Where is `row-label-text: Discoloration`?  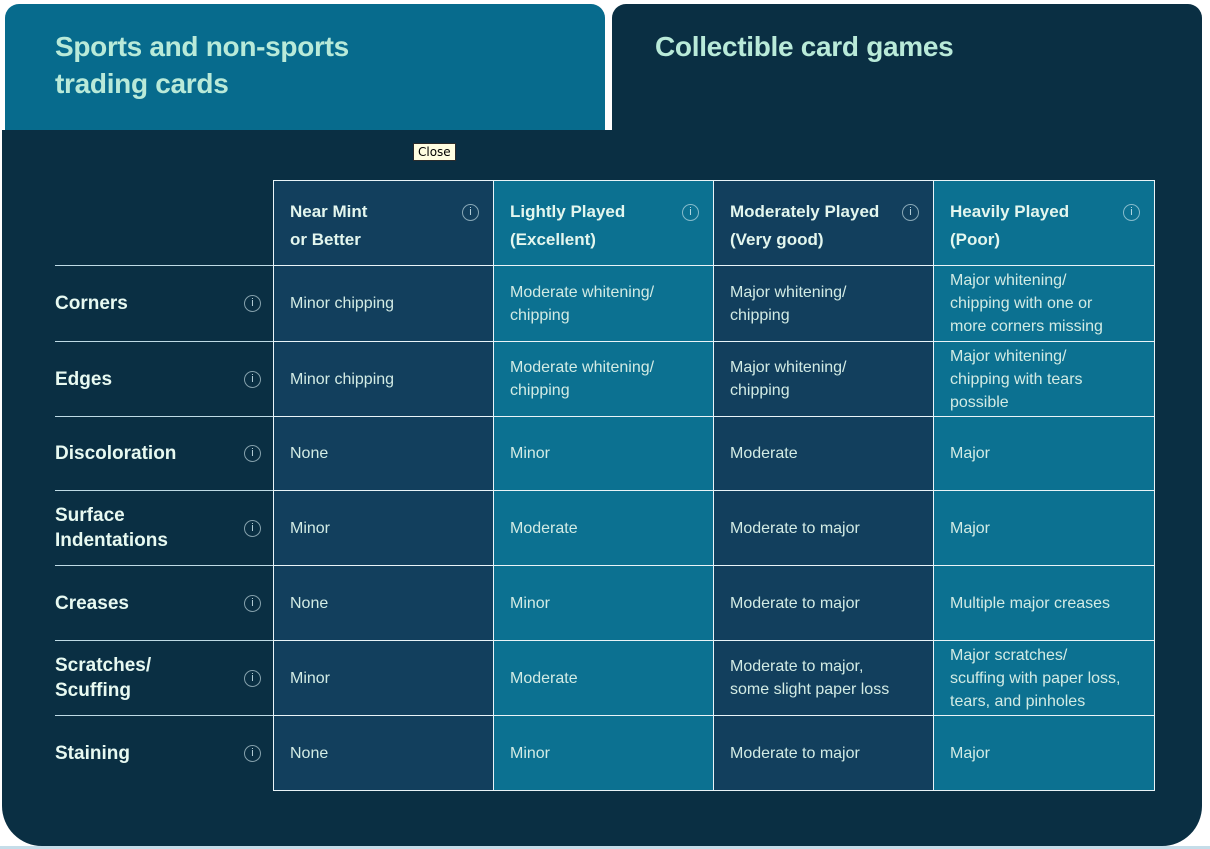 row-label-text: Discoloration is located at coordinates (116, 453).